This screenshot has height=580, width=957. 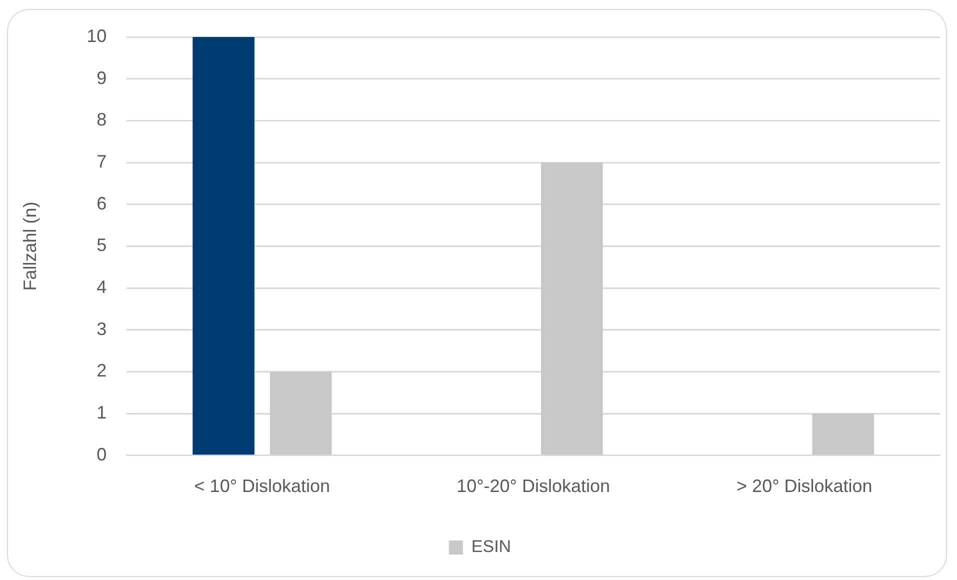 What do you see at coordinates (96, 36) in the screenshot?
I see `y-tick-label: 10` at bounding box center [96, 36].